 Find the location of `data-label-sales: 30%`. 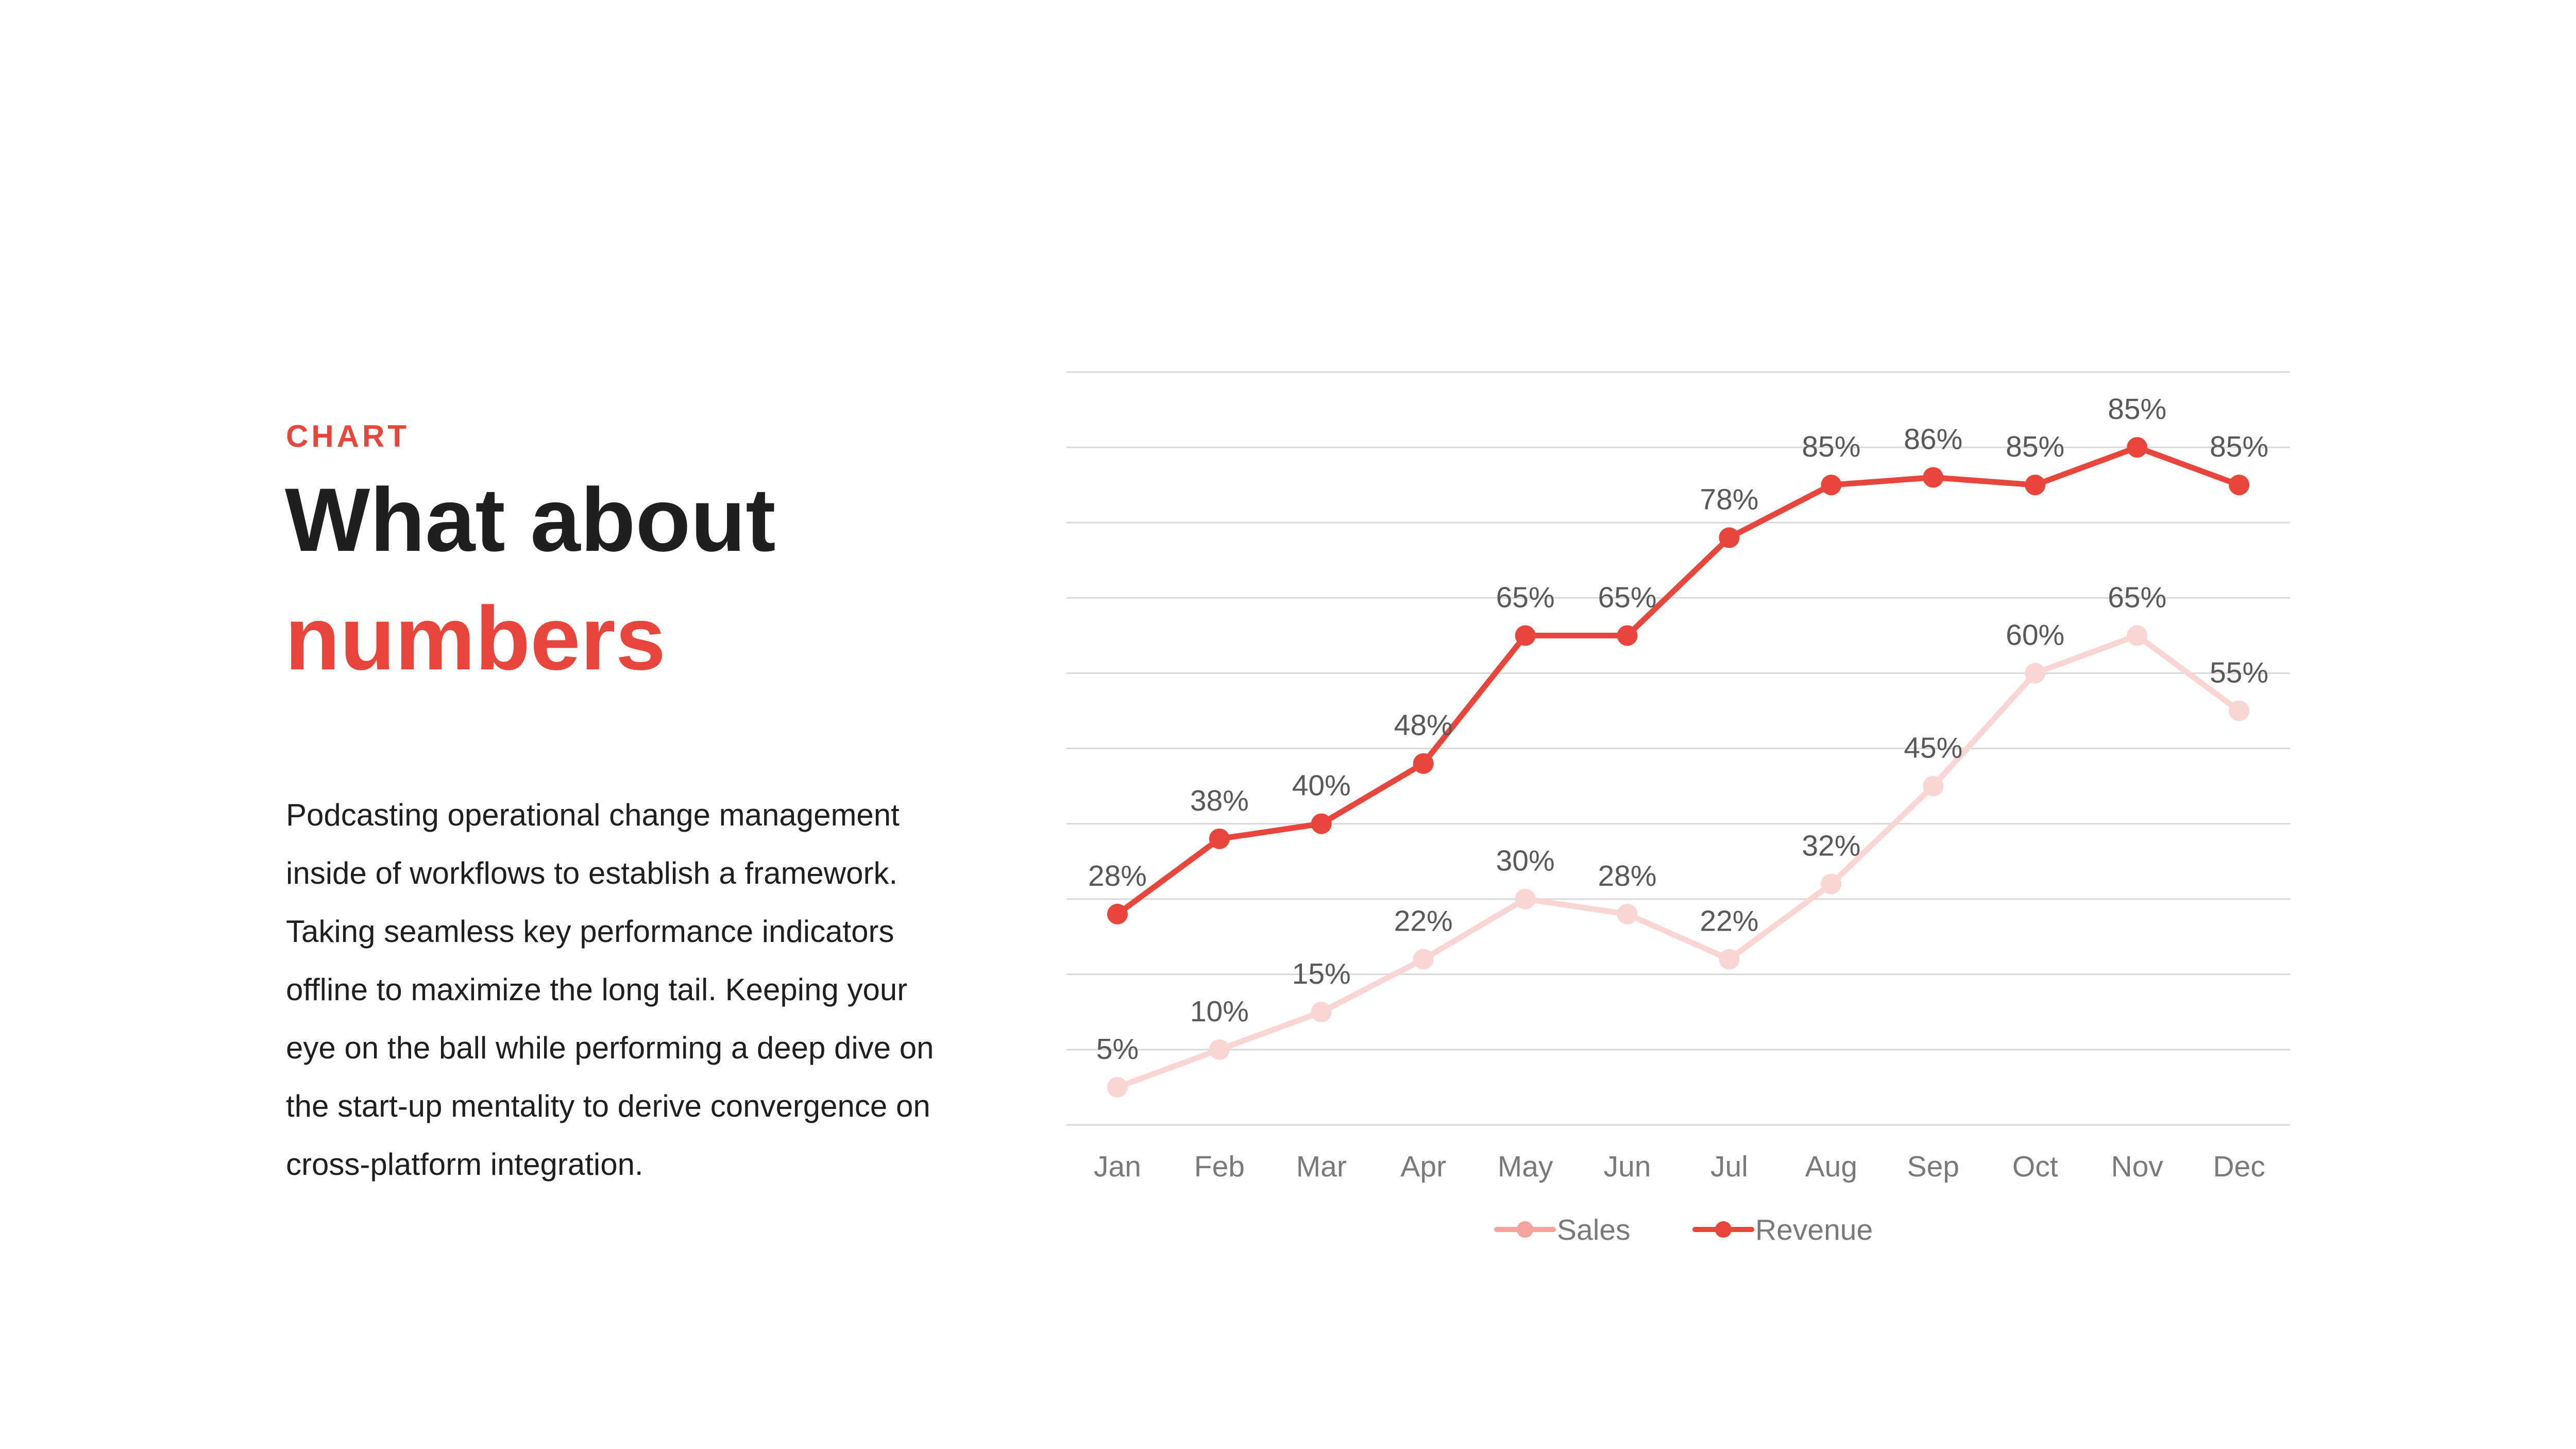

data-label-sales: 30% is located at coordinates (1525, 861).